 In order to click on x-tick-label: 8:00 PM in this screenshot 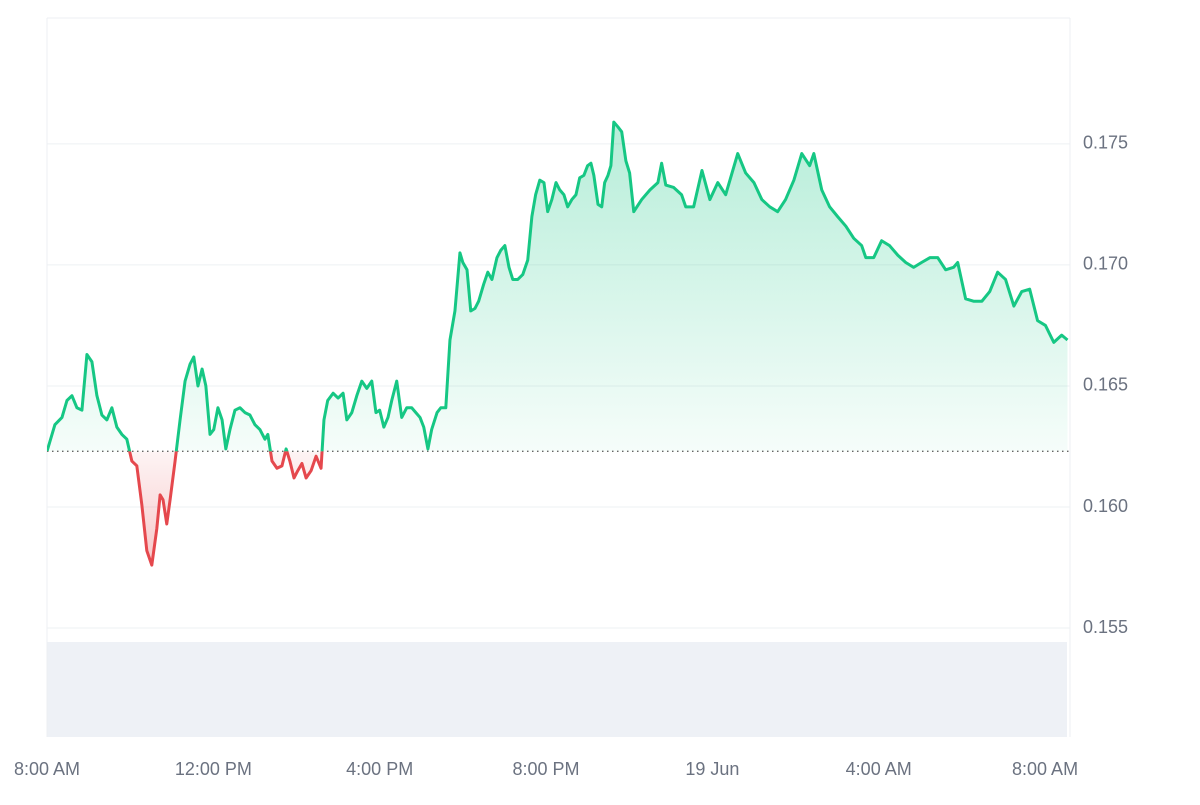, I will do `click(546, 769)`.